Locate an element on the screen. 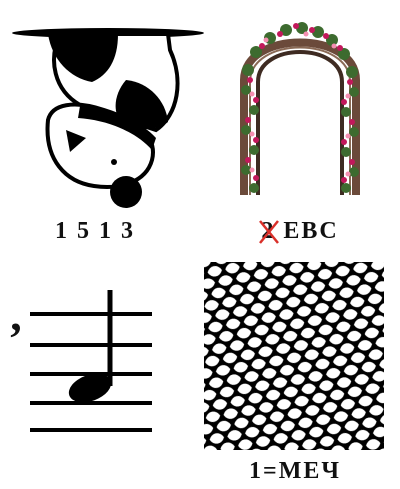  arch-panel is located at coordinates (300, 102).